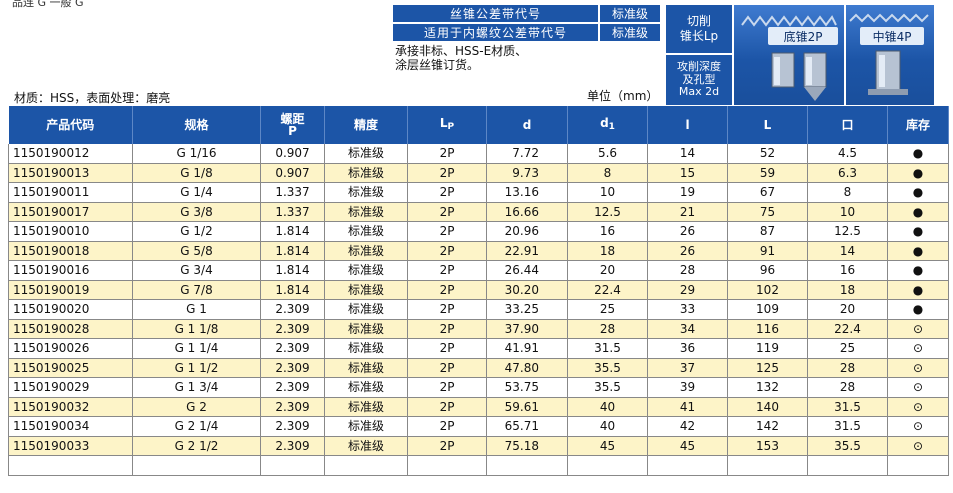 The image size is (953, 493). Describe the element at coordinates (687, 329) in the screenshot. I see `cell-l: 34` at that location.